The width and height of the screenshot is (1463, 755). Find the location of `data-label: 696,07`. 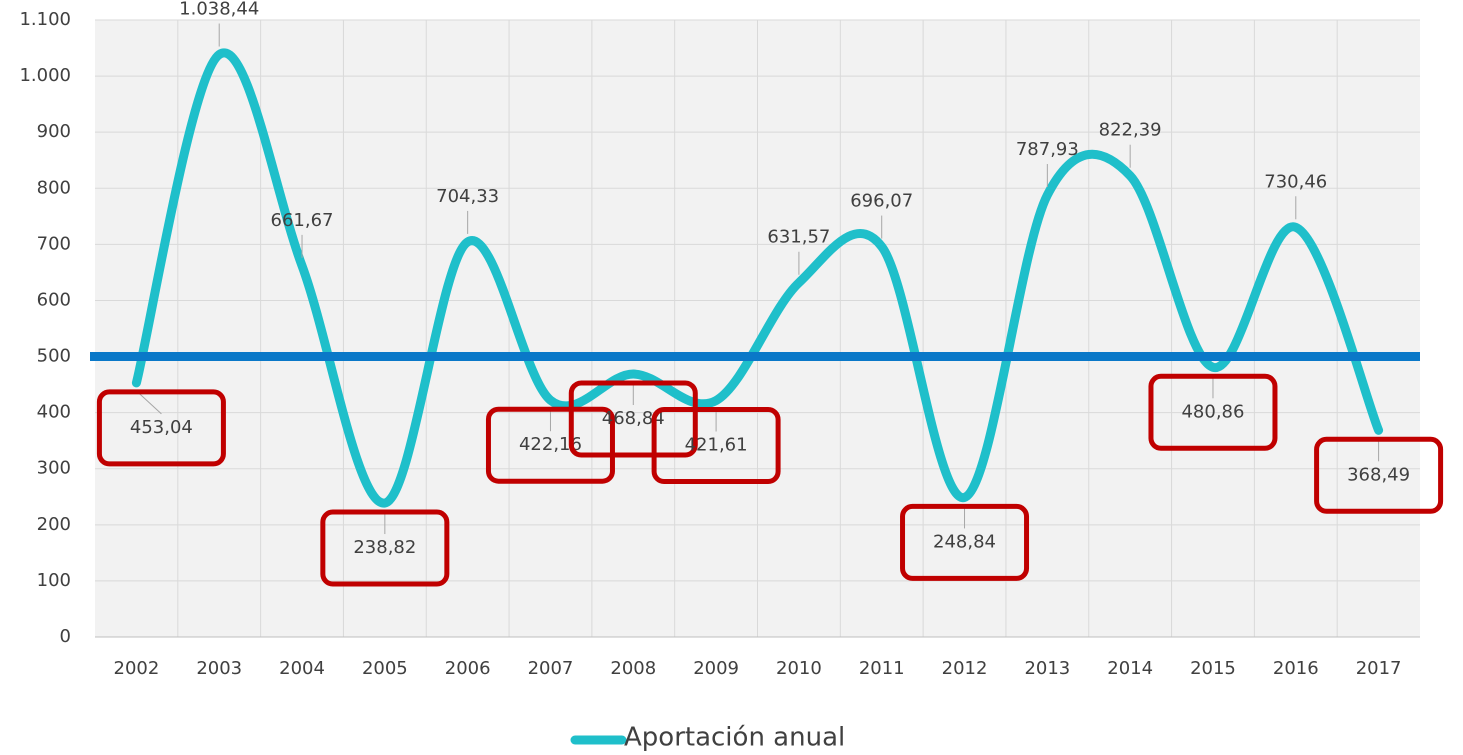

data-label: 696,07 is located at coordinates (881, 201).